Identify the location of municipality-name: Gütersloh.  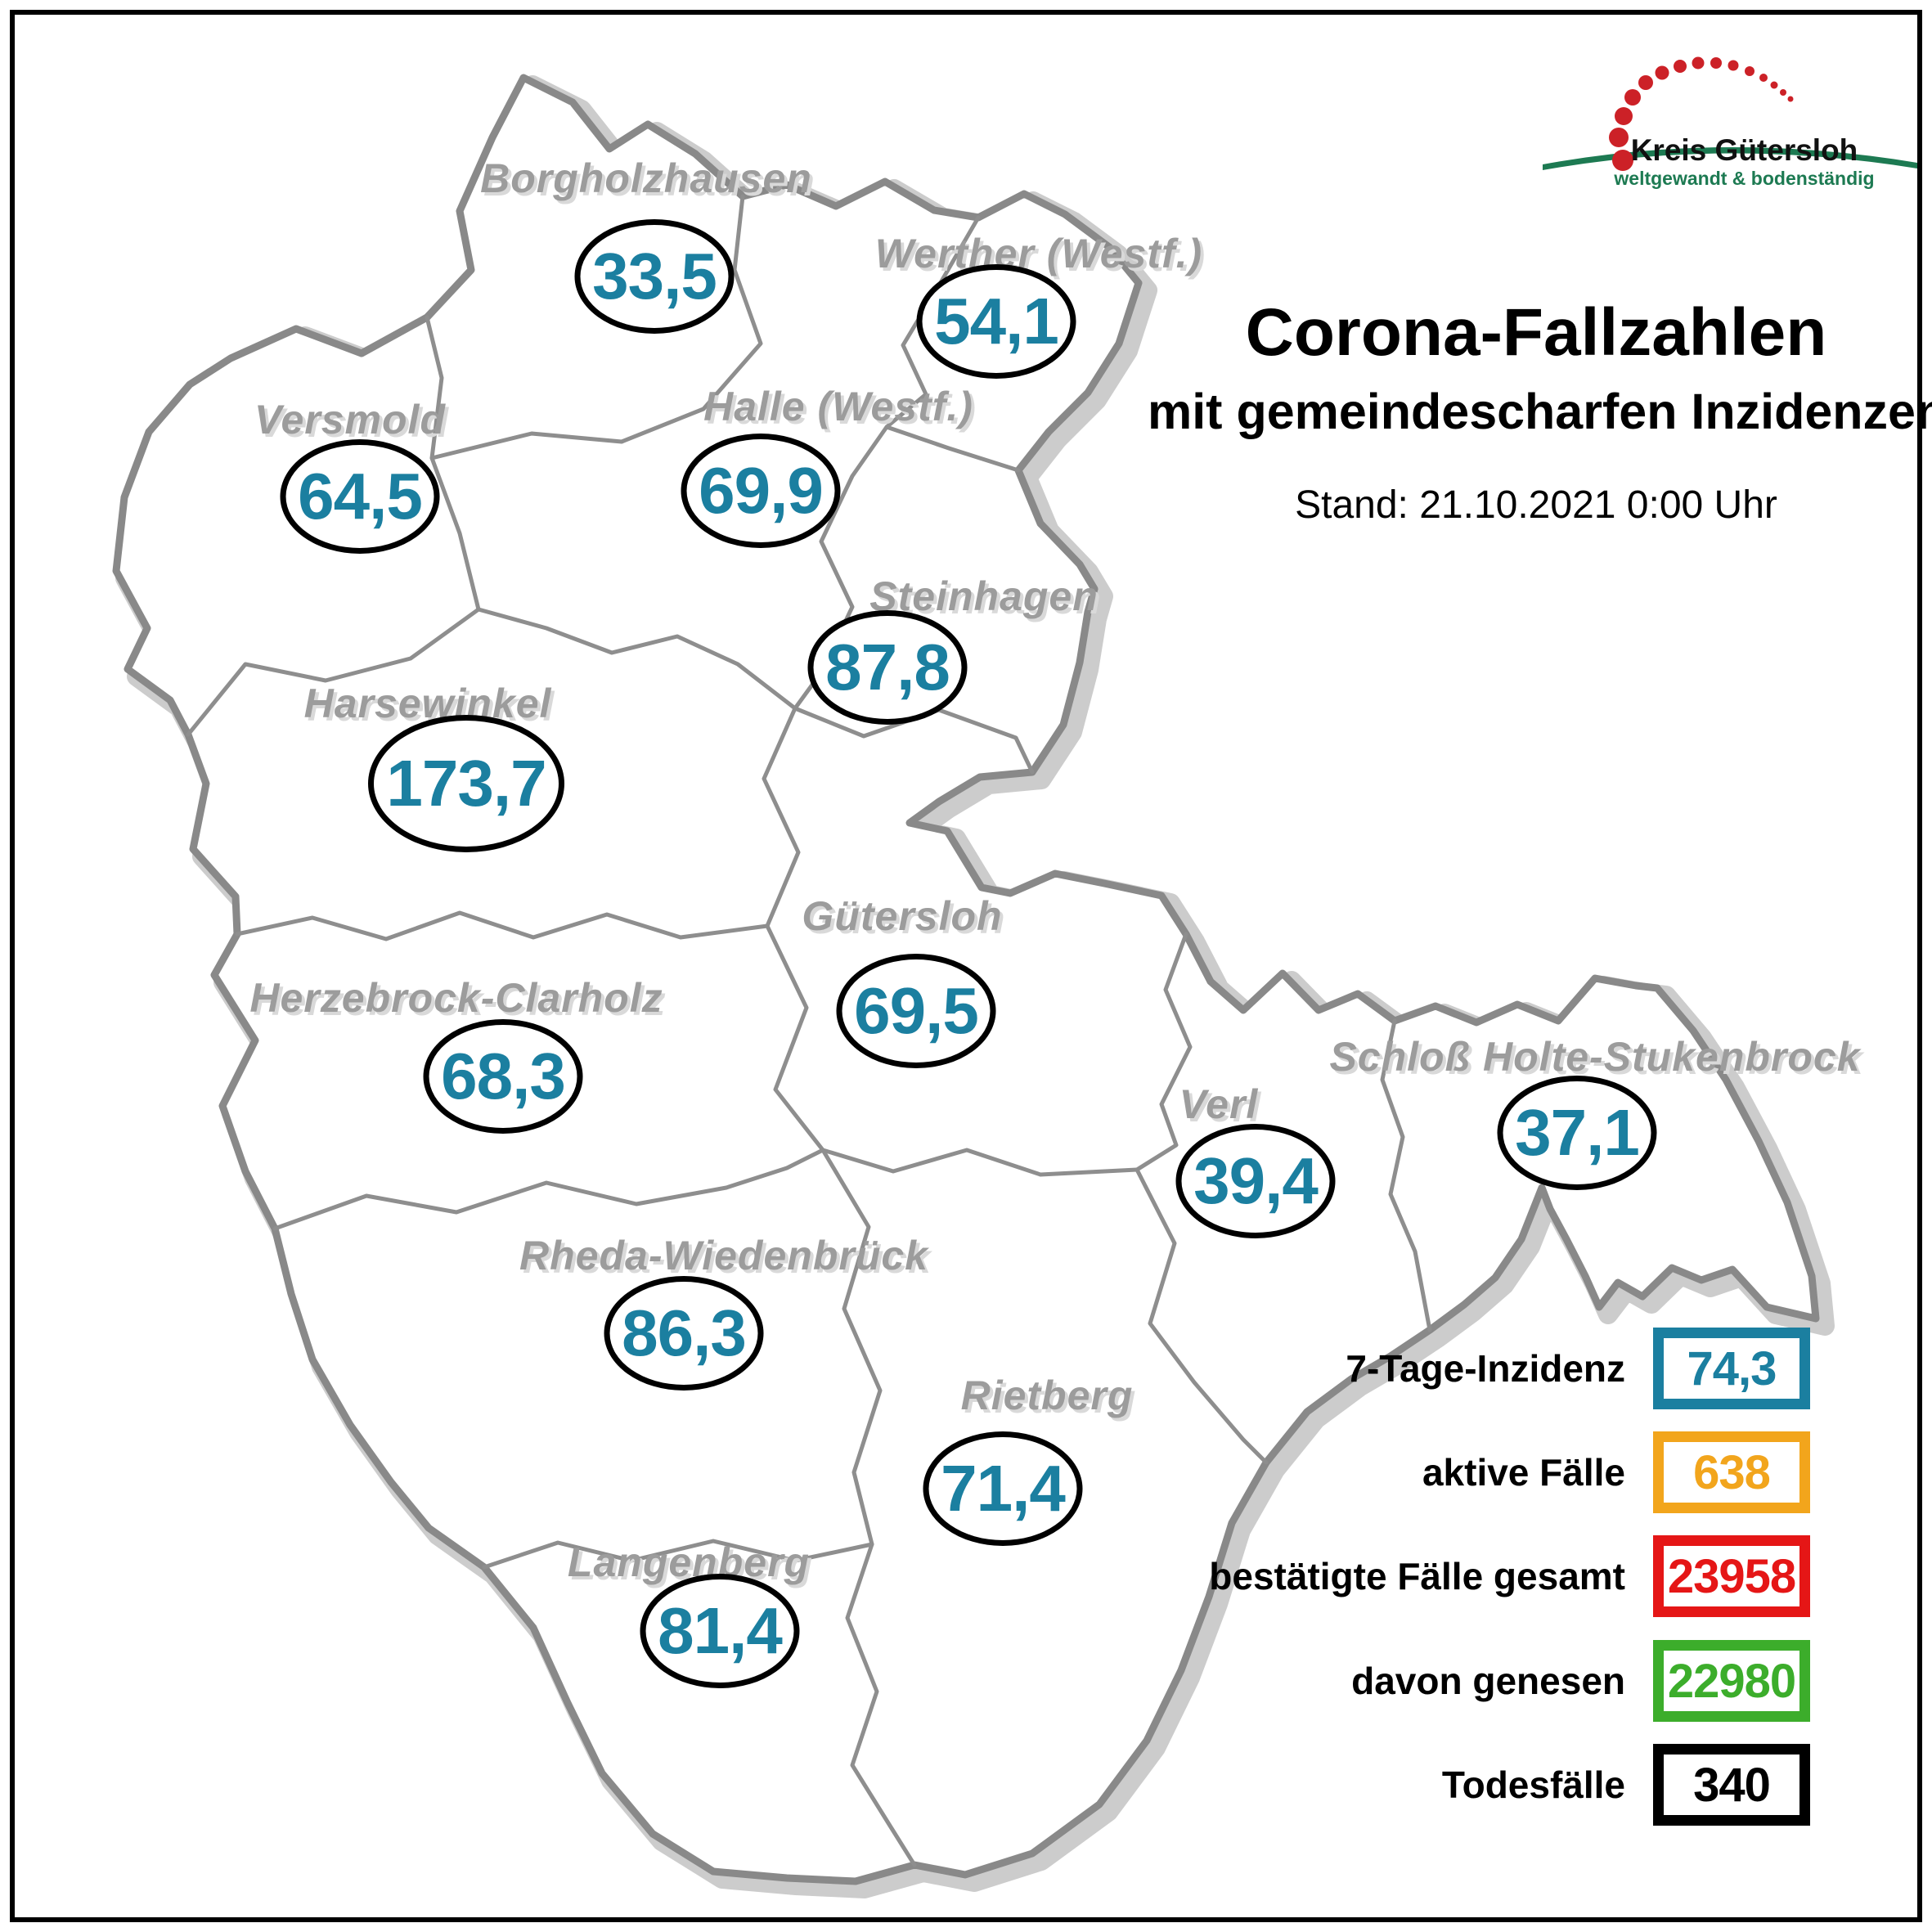
(902, 916).